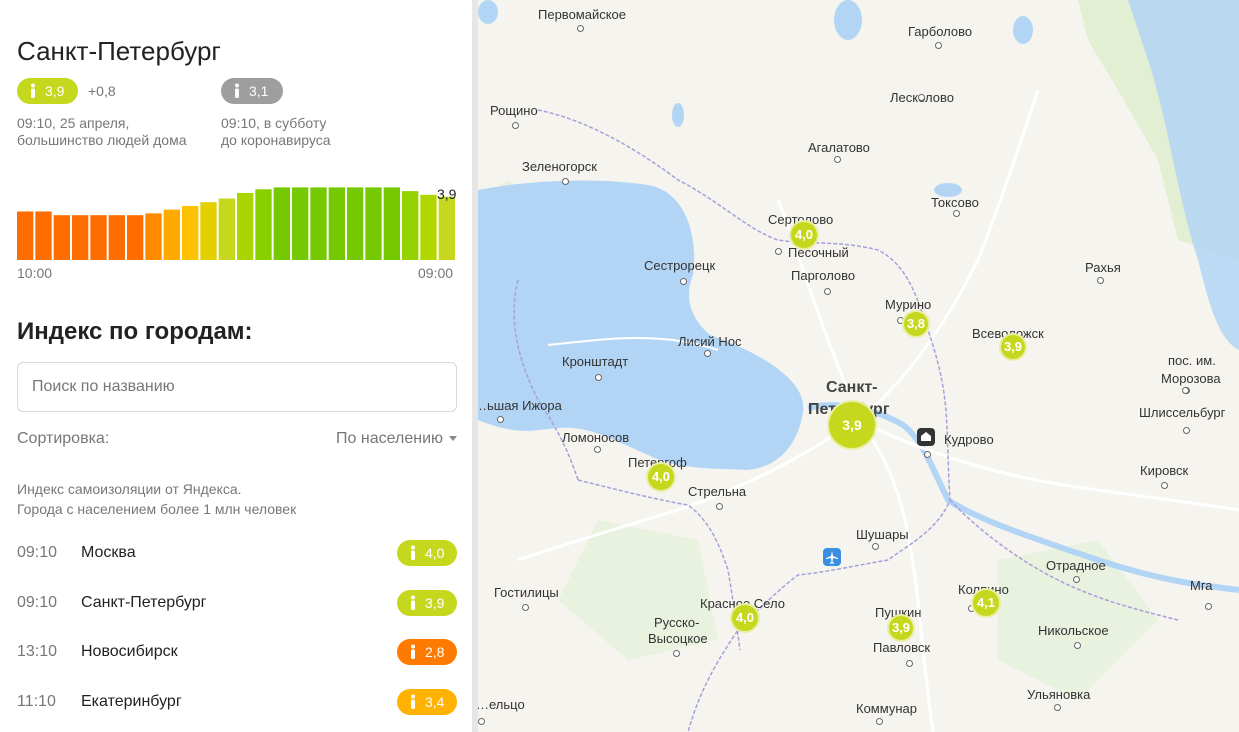 Image resolution: width=1239 pixels, height=732 pixels. Describe the element at coordinates (823, 275) in the screenshot. I see `map-place-label: Парголово` at that location.